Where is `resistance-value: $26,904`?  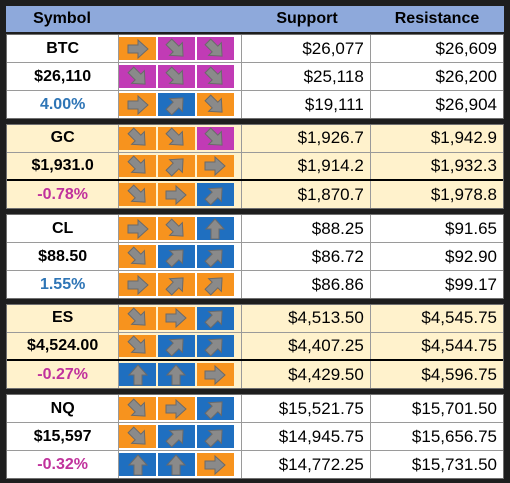 resistance-value: $26,904 is located at coordinates (436, 104).